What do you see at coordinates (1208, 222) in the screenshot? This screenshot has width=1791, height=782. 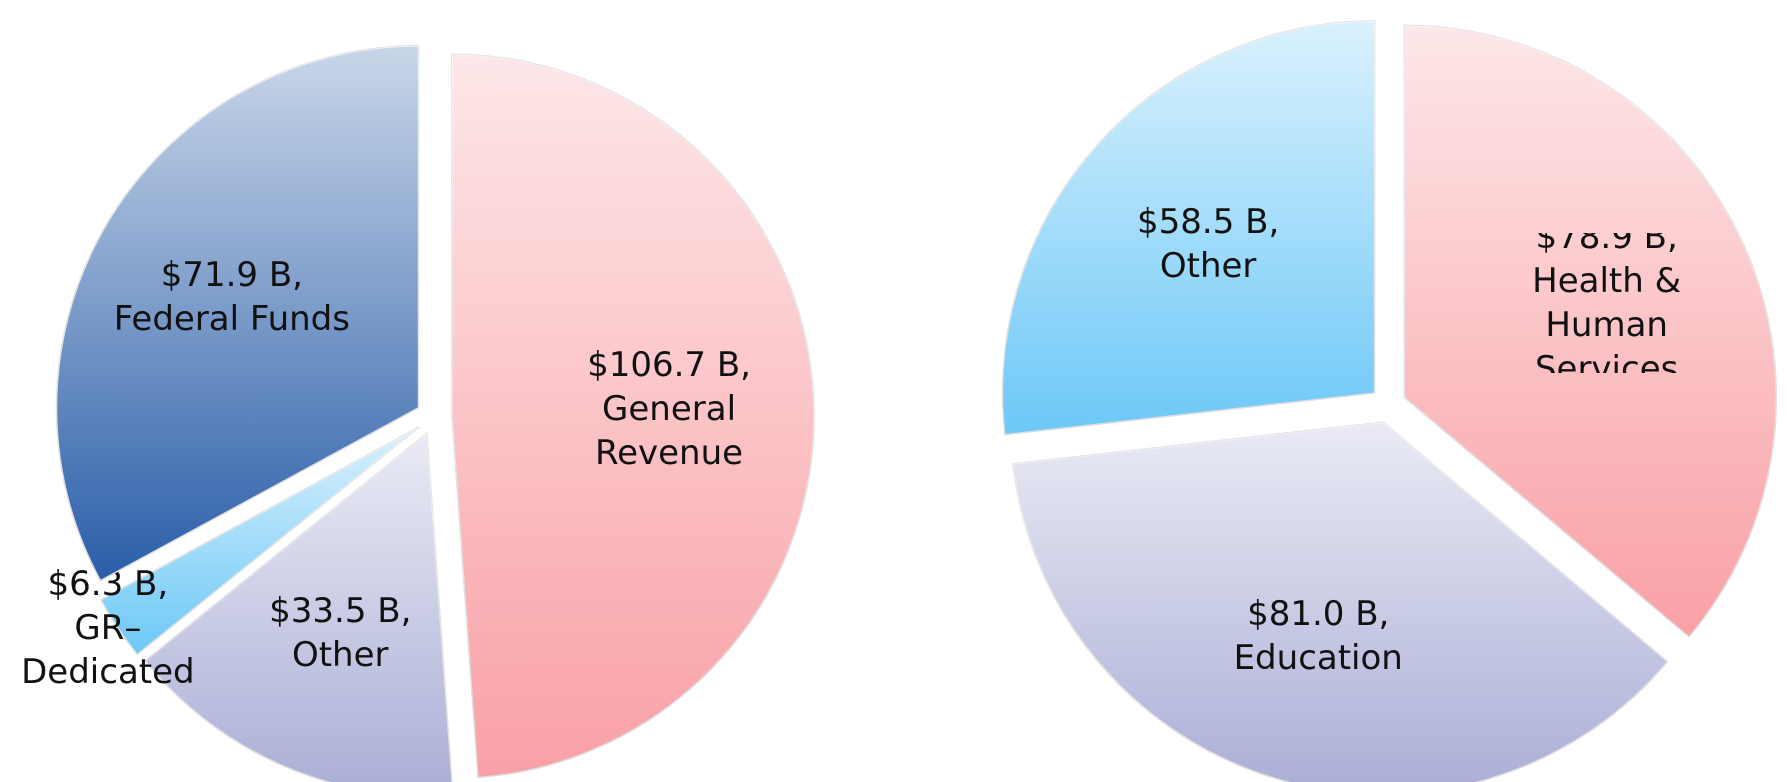 I see `value-label: $58.5 B,` at bounding box center [1208, 222].